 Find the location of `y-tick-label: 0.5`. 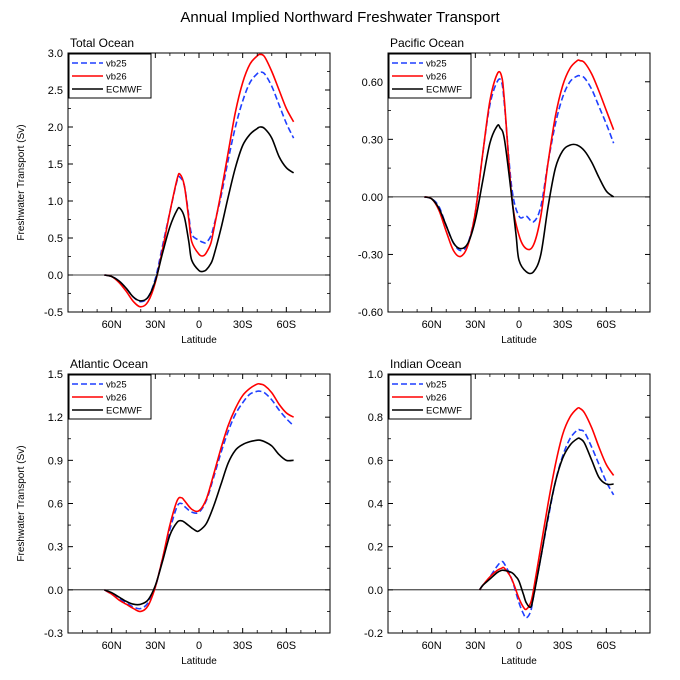

y-tick-label: 0.5 is located at coordinates (55, 239).